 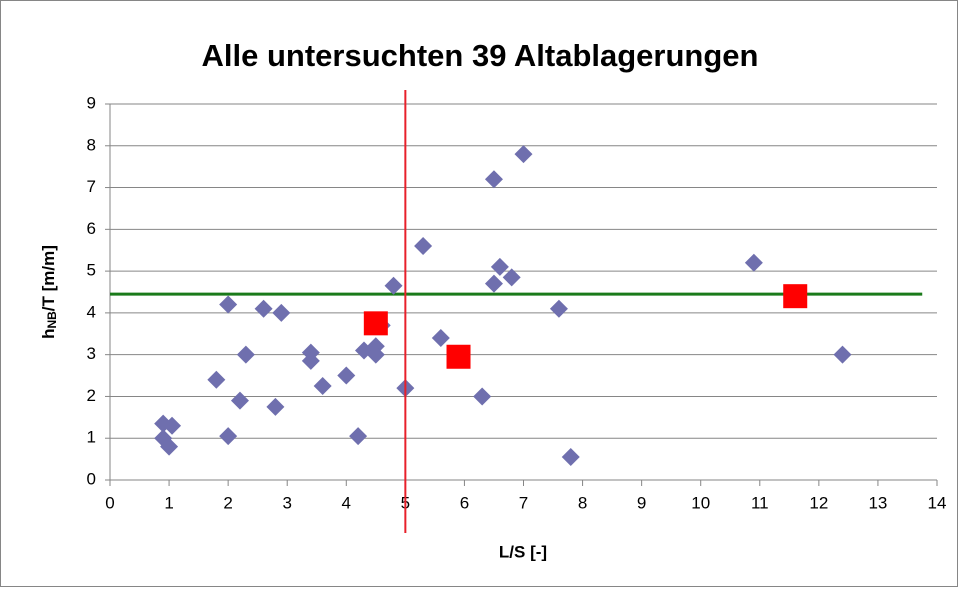 What do you see at coordinates (582, 502) in the screenshot?
I see `x-tick-label: 8` at bounding box center [582, 502].